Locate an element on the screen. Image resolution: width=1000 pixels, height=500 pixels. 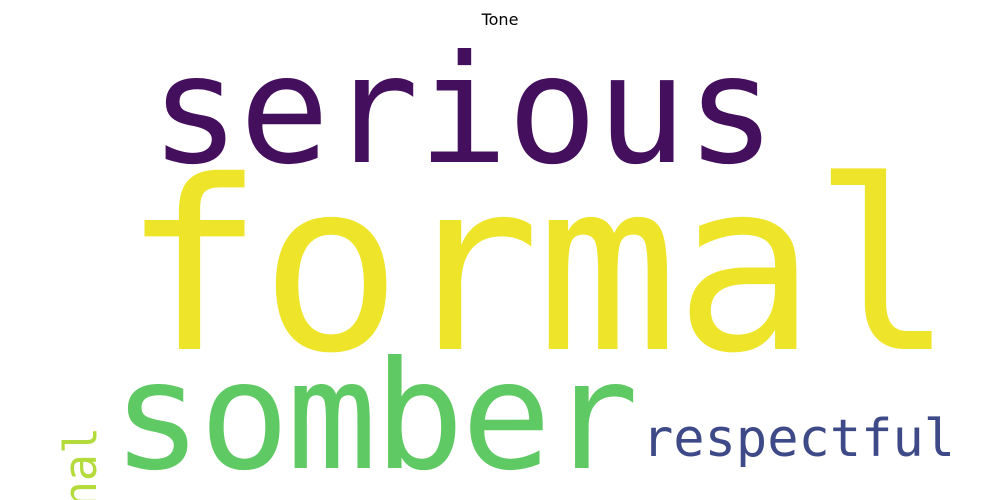
word-professional: professional is located at coordinates (80, 450).